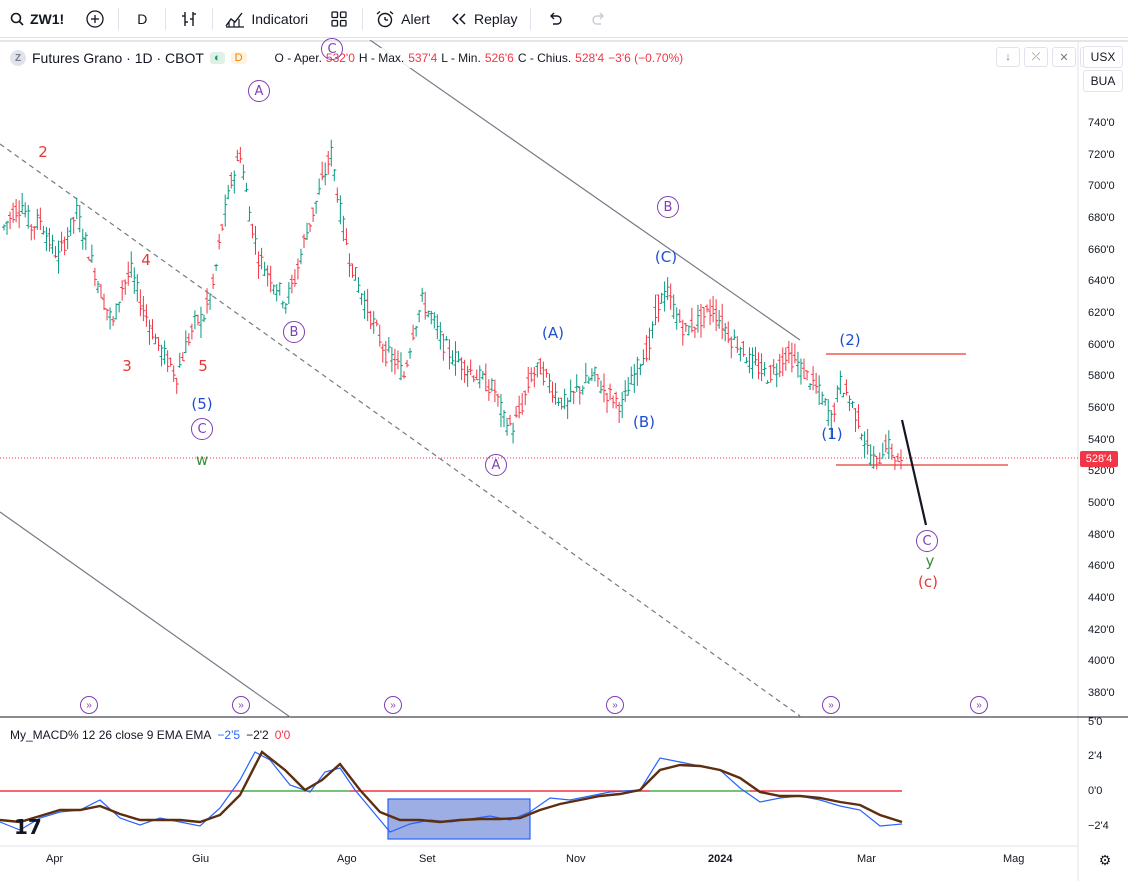 The height and width of the screenshot is (881, 1128). I want to click on wave-label: 3, so click(127, 366).